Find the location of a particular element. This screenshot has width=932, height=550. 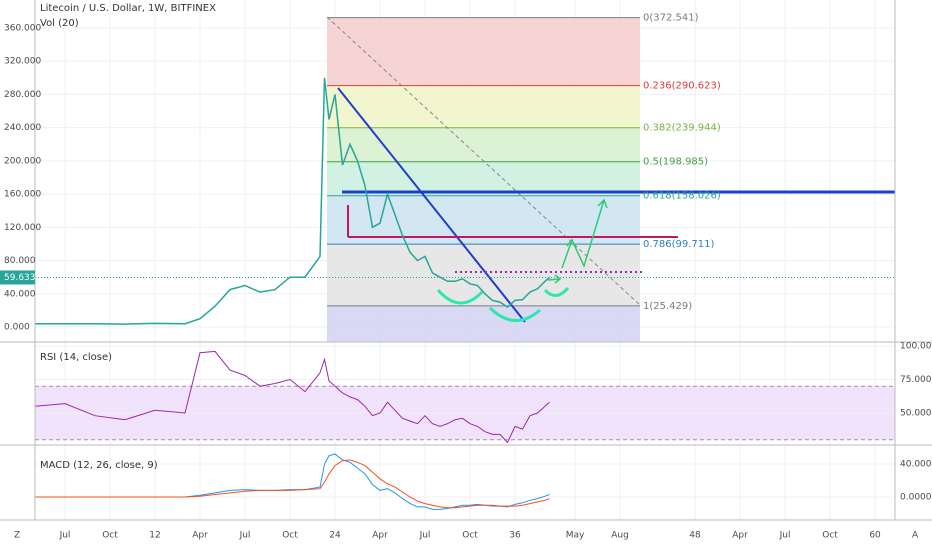

chart-title: Litecoin / U.S. Dollar, 1W, BITFINEX is located at coordinates (128, 8).